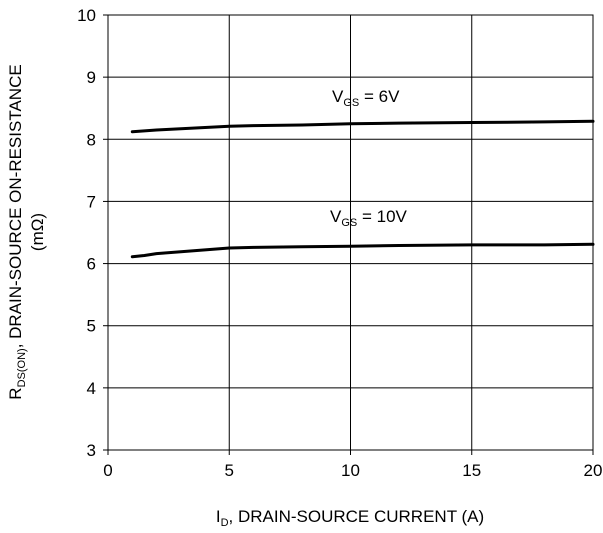 The height and width of the screenshot is (533, 603). What do you see at coordinates (91, 264) in the screenshot?
I see `y-tick-label: 6` at bounding box center [91, 264].